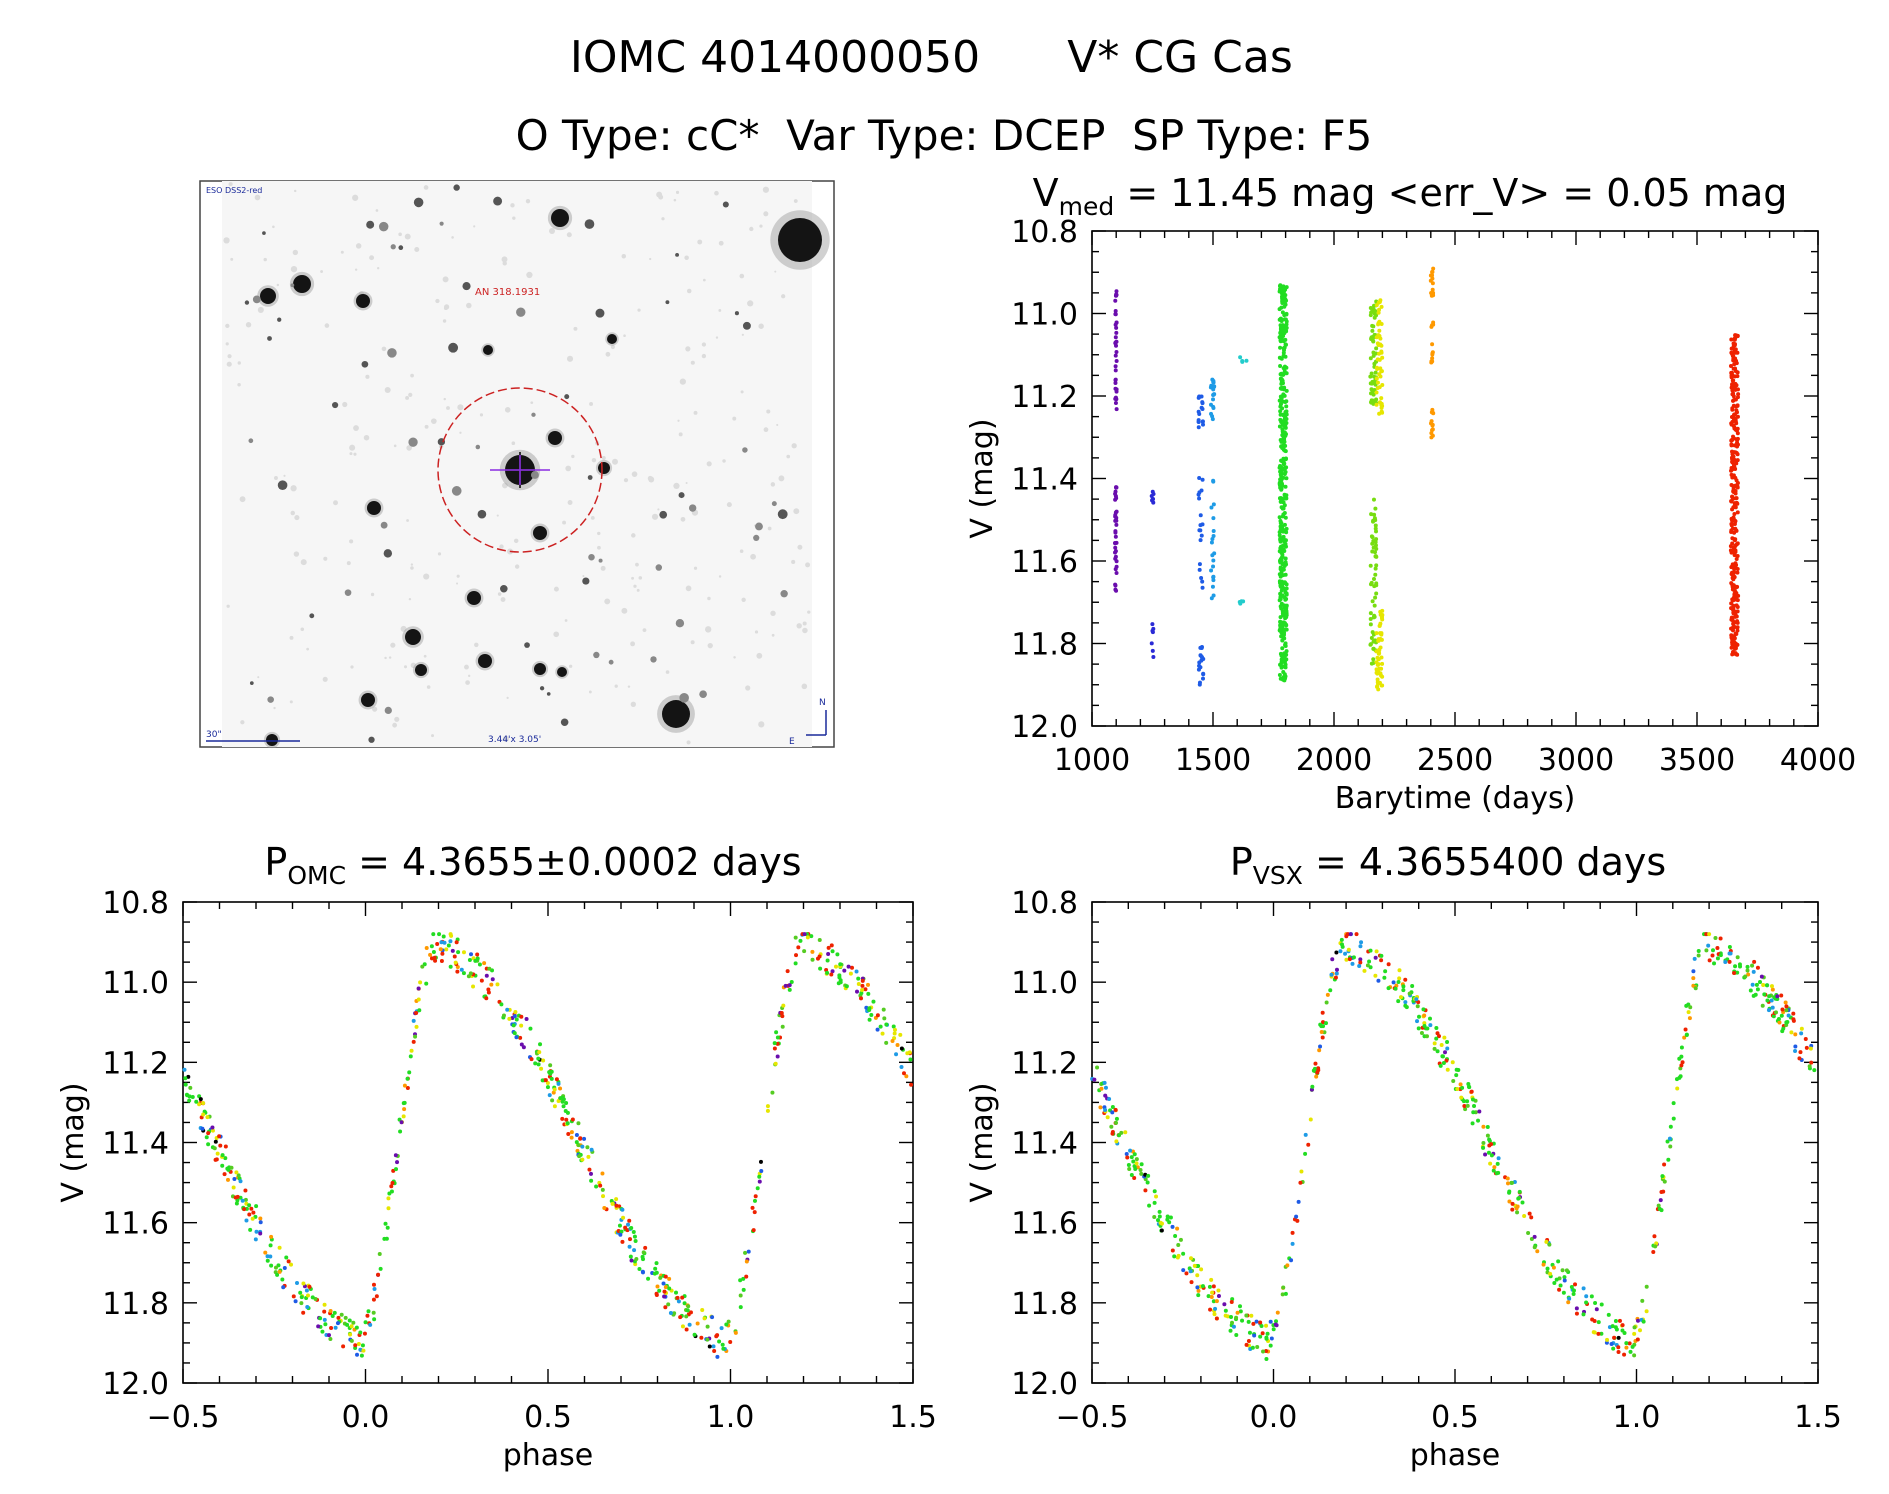 The width and height of the screenshot is (1889, 1494). What do you see at coordinates (1576, 760) in the screenshot?
I see `x-tick-label: 3000` at bounding box center [1576, 760].